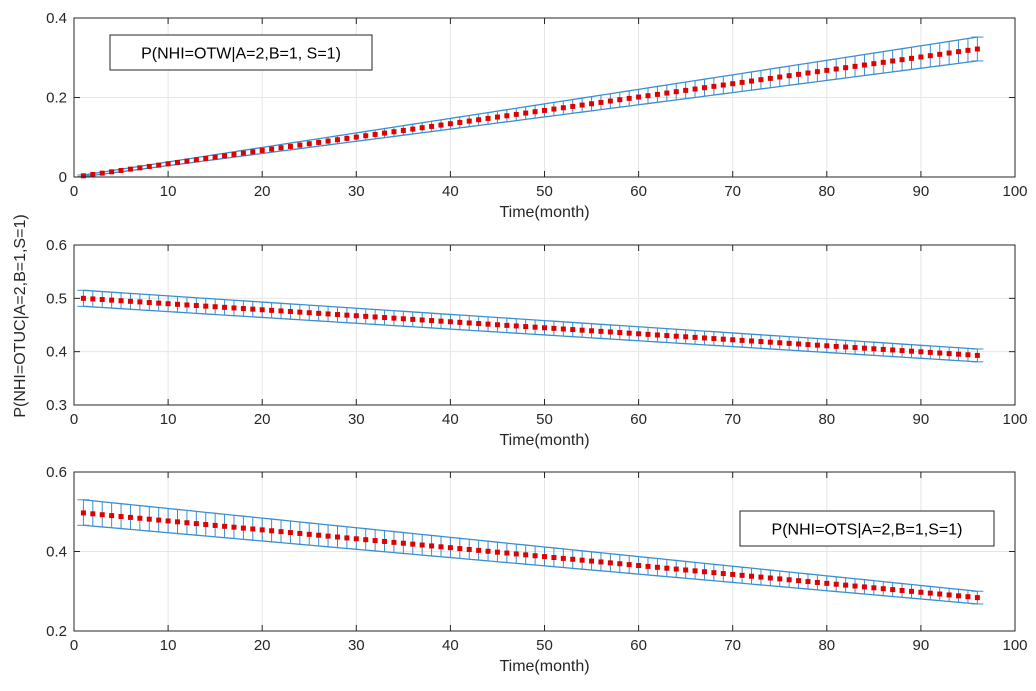 The height and width of the screenshot is (691, 1036). Describe the element at coordinates (638, 191) in the screenshot. I see `x-tick-label: 60` at that location.